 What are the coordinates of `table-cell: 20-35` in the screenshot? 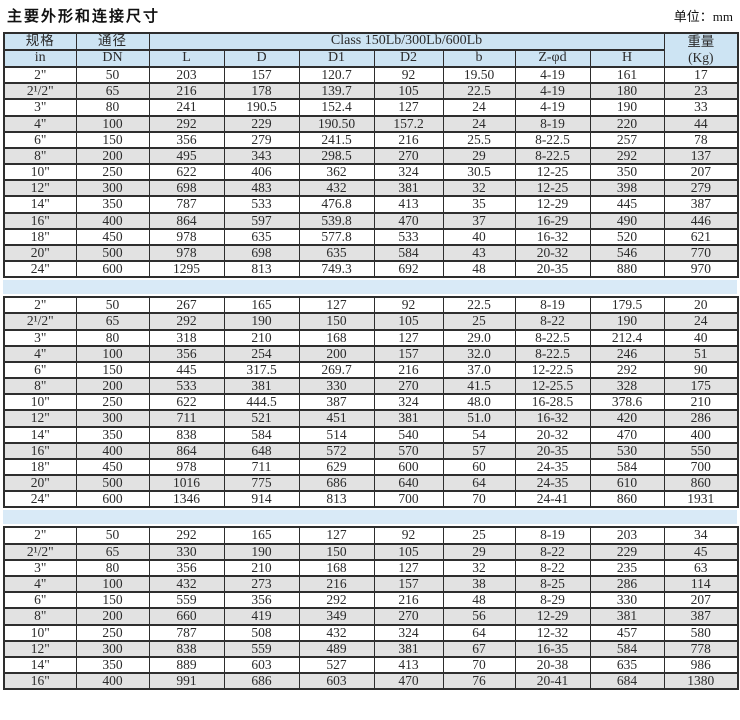 It's located at (552, 269).